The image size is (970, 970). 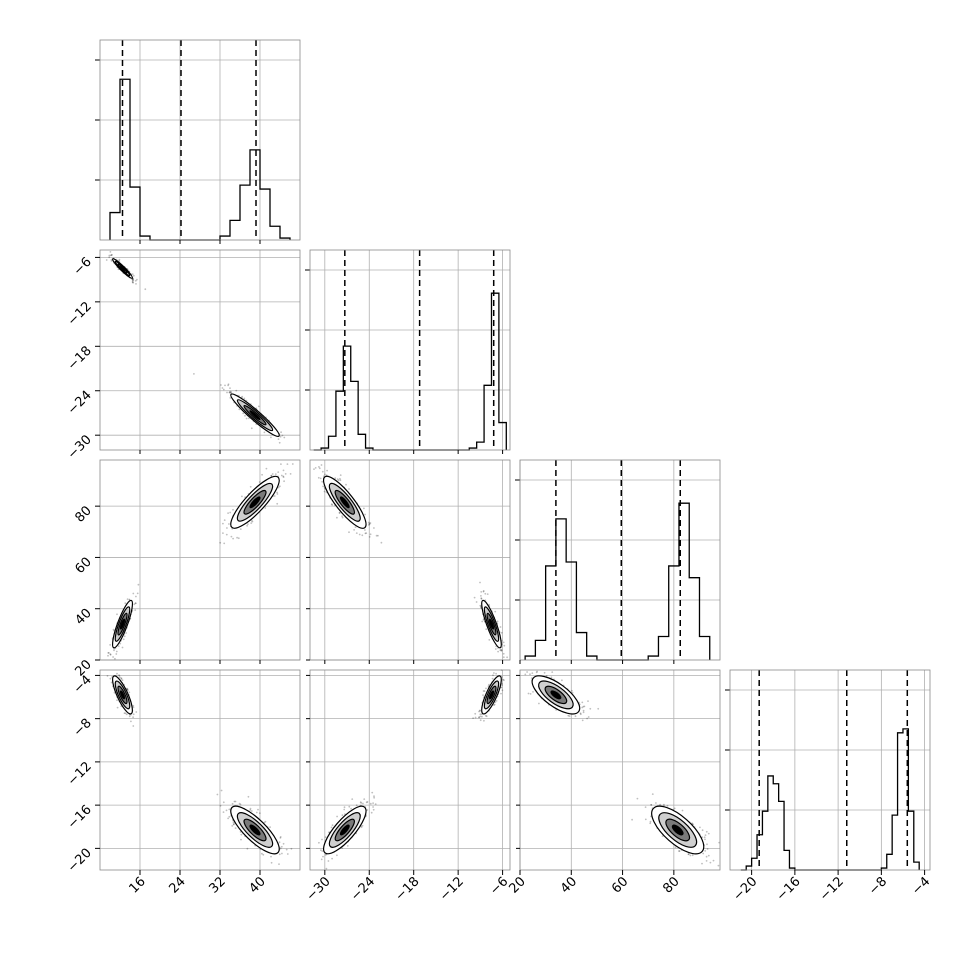 I want to click on y-tick-label: −12, so click(x=80, y=774).